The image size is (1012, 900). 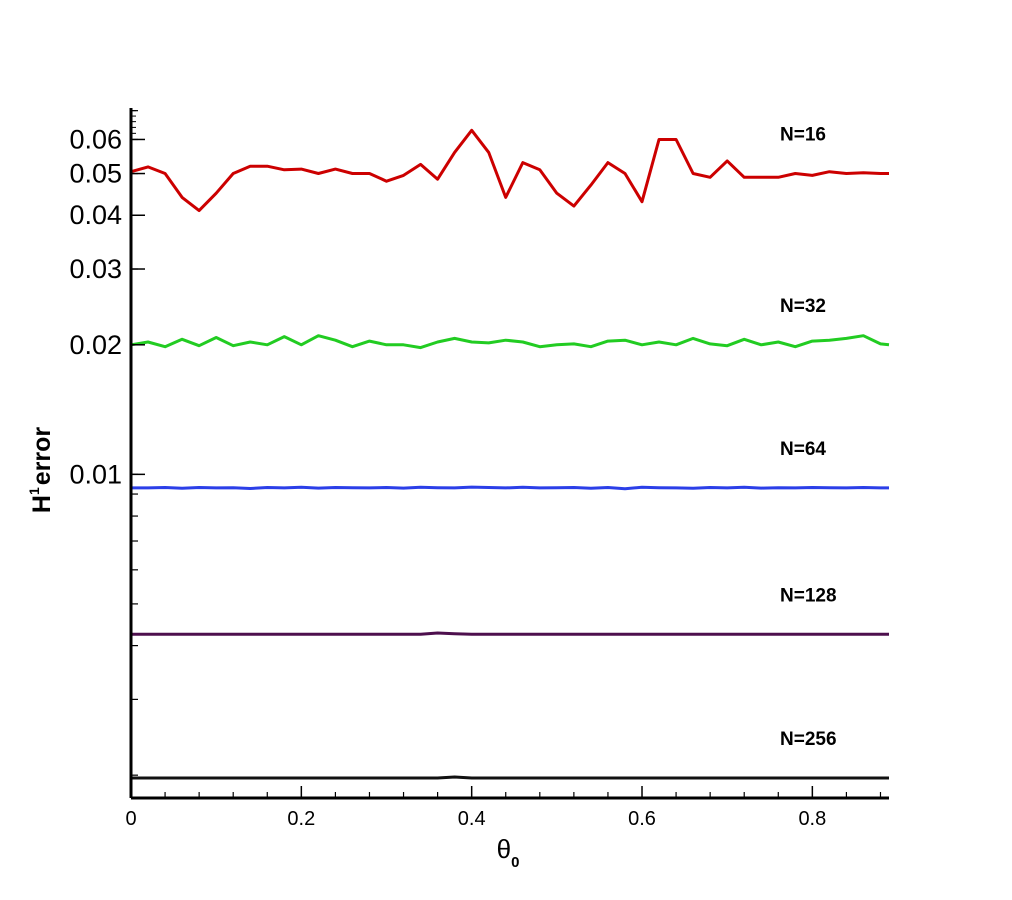 I want to click on y-axis-title-rest: error, so click(x=42, y=456).